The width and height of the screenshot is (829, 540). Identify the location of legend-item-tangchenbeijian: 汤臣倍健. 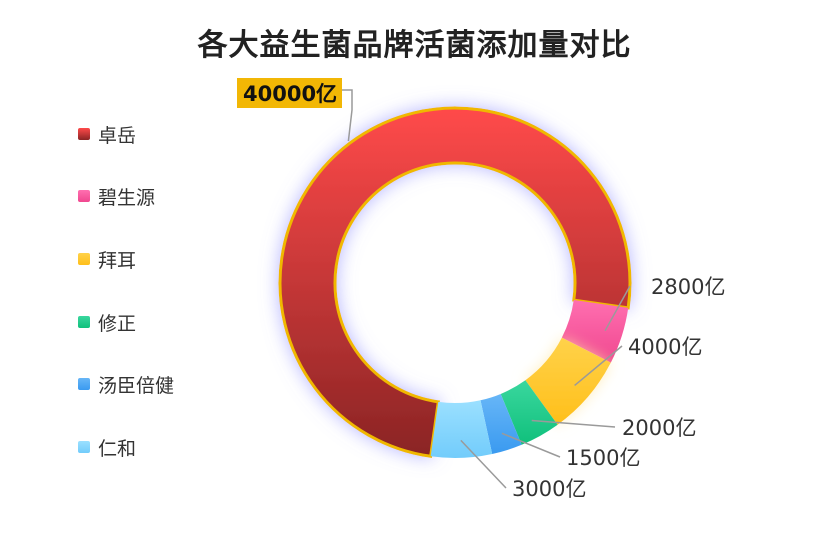
(126, 384).